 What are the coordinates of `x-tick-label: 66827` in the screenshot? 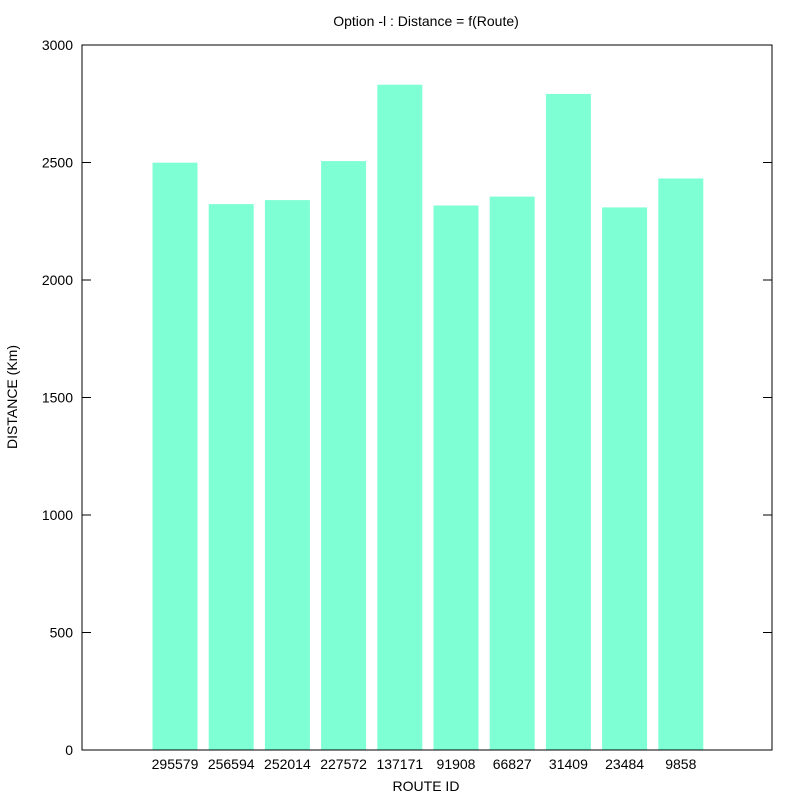 It's located at (512, 764).